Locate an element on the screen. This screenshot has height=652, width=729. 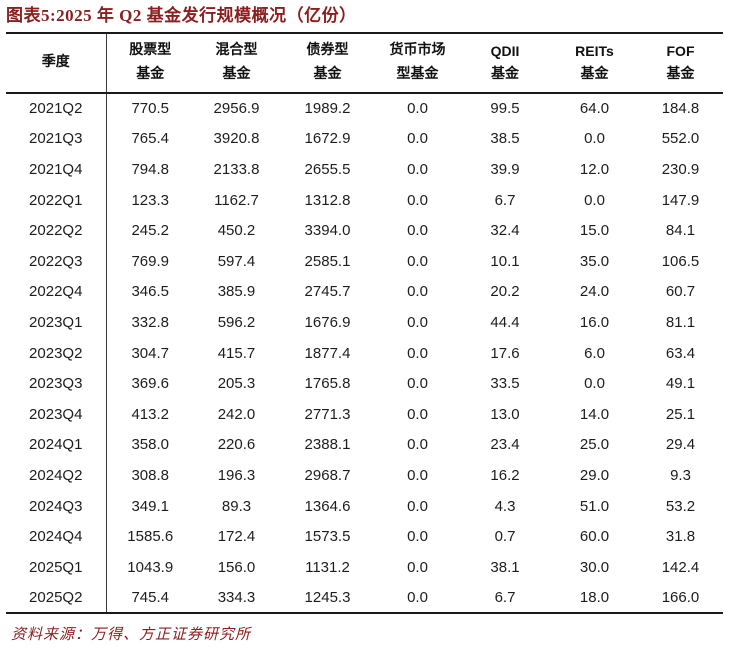
value-cell-fof-fund: 81.1 is located at coordinates (680, 322).